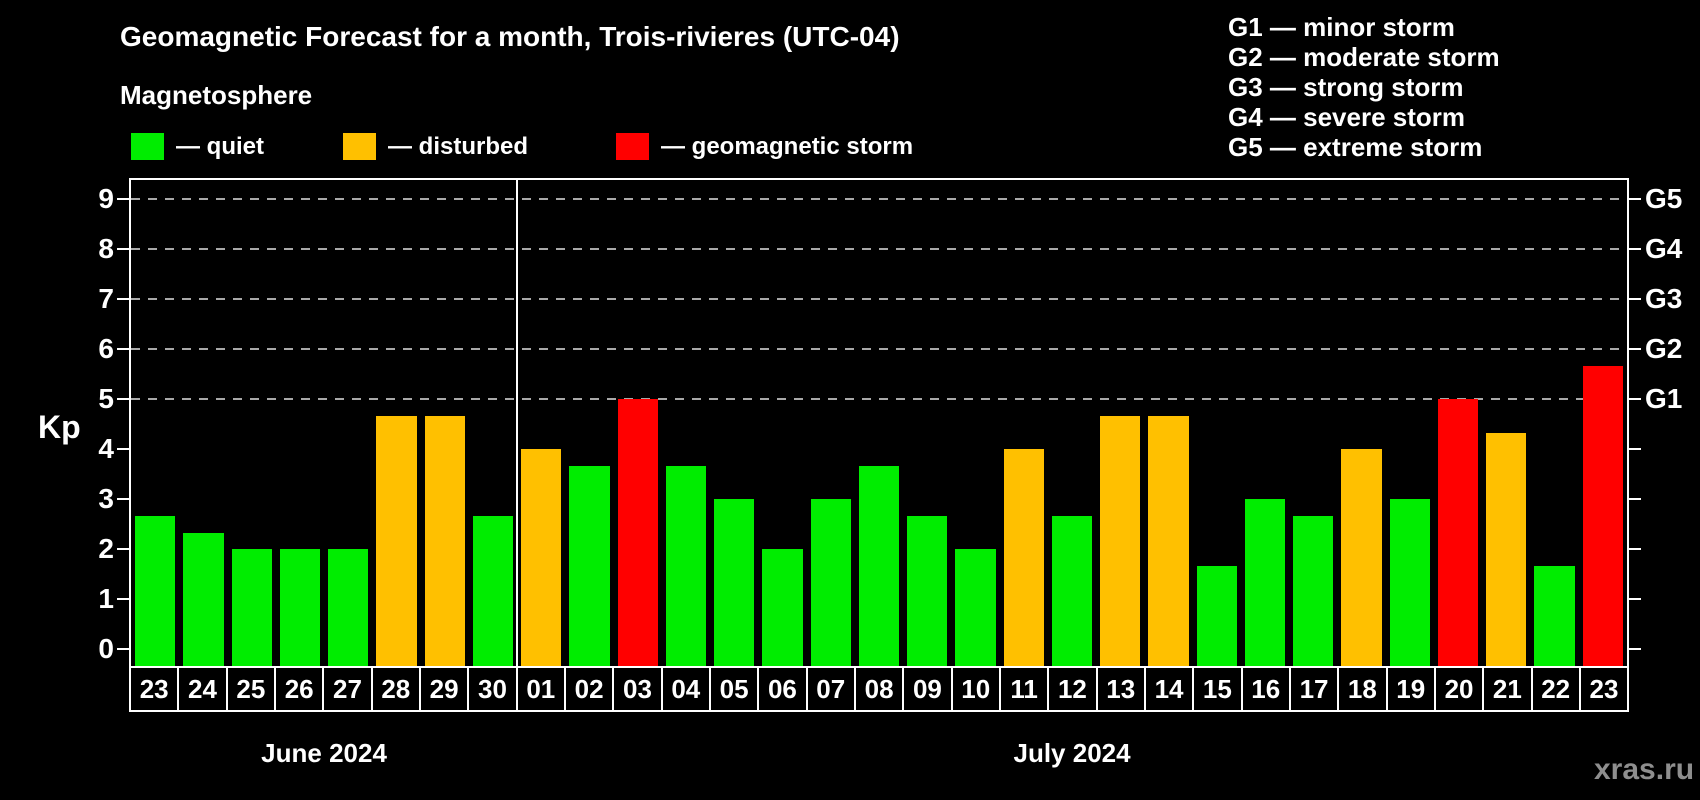 This screenshot has height=800, width=1700. I want to click on day-label-july-10: 10, so click(975, 689).